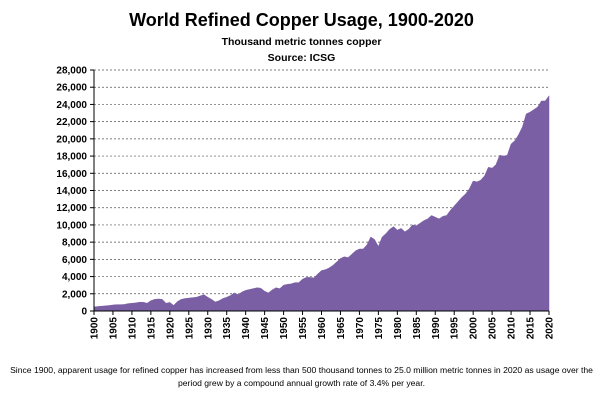  Describe the element at coordinates (95, 328) in the screenshot. I see `x-tick-label: 1900` at that location.